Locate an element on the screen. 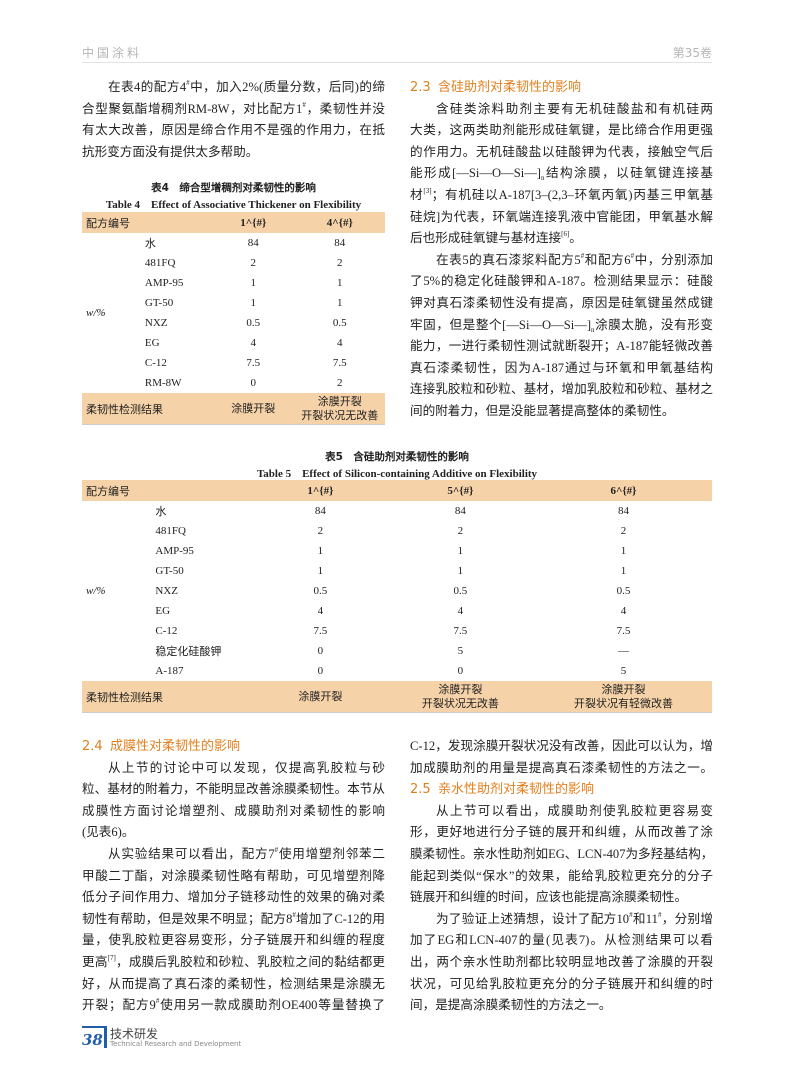  table-result-row: 柔韧性检测结果 涂膜开裂 涂膜开裂 开裂状况无改善 涂膜开裂 开裂状况有轻微改善 is located at coordinates (397, 697).